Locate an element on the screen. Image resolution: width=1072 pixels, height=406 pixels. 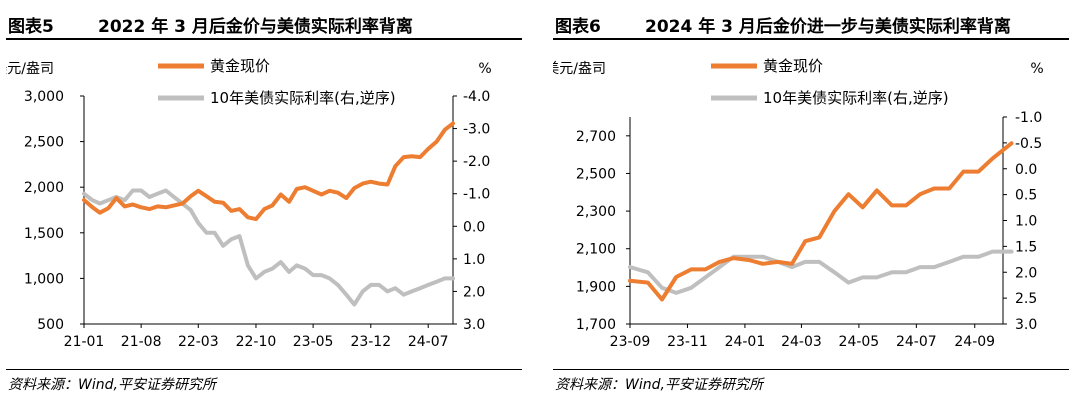
right-tick-label: 0.5 is located at coordinates (1026, 196).